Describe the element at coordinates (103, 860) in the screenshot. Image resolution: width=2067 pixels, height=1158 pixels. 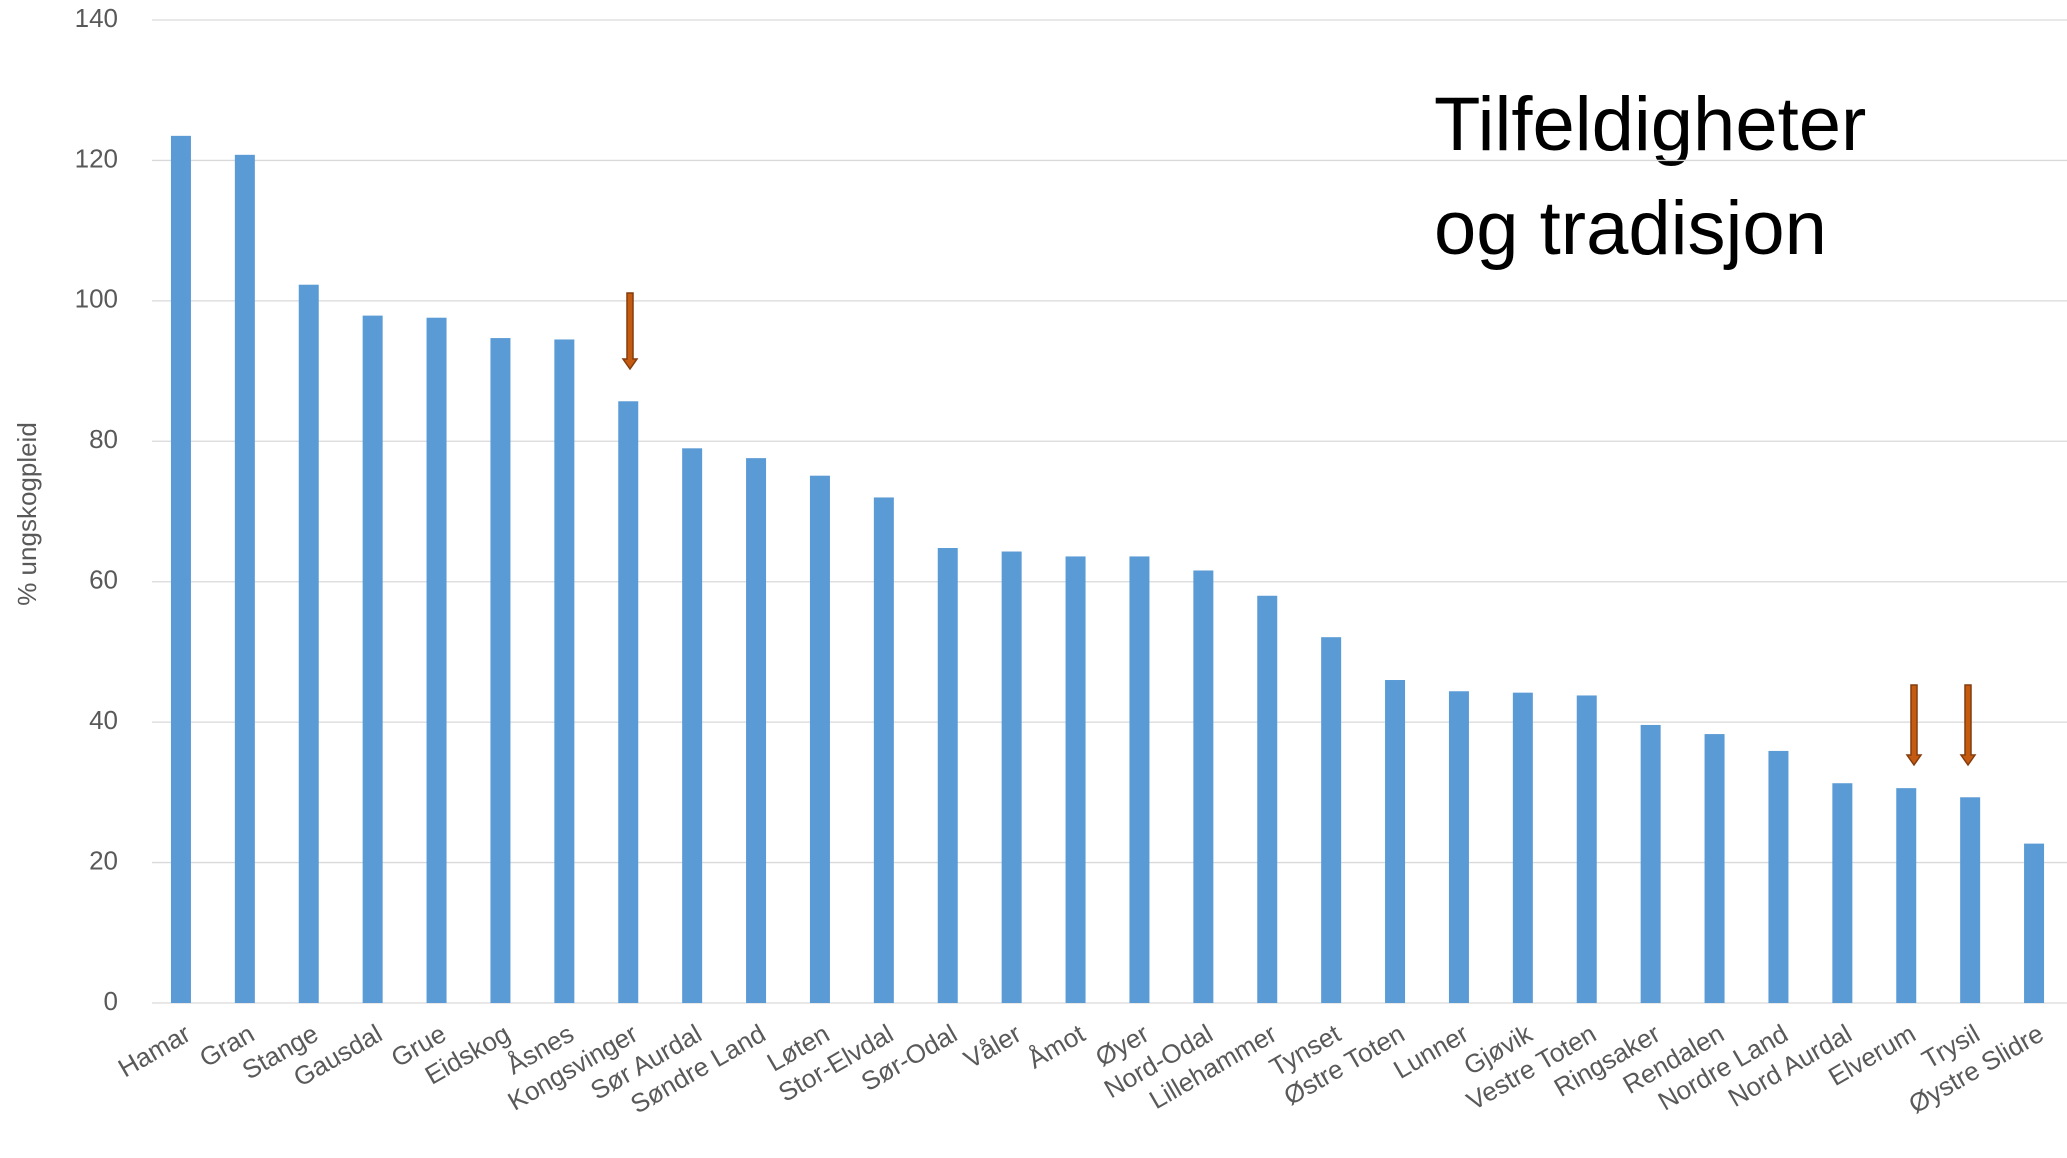
I see `y-tick-label: 20` at that location.